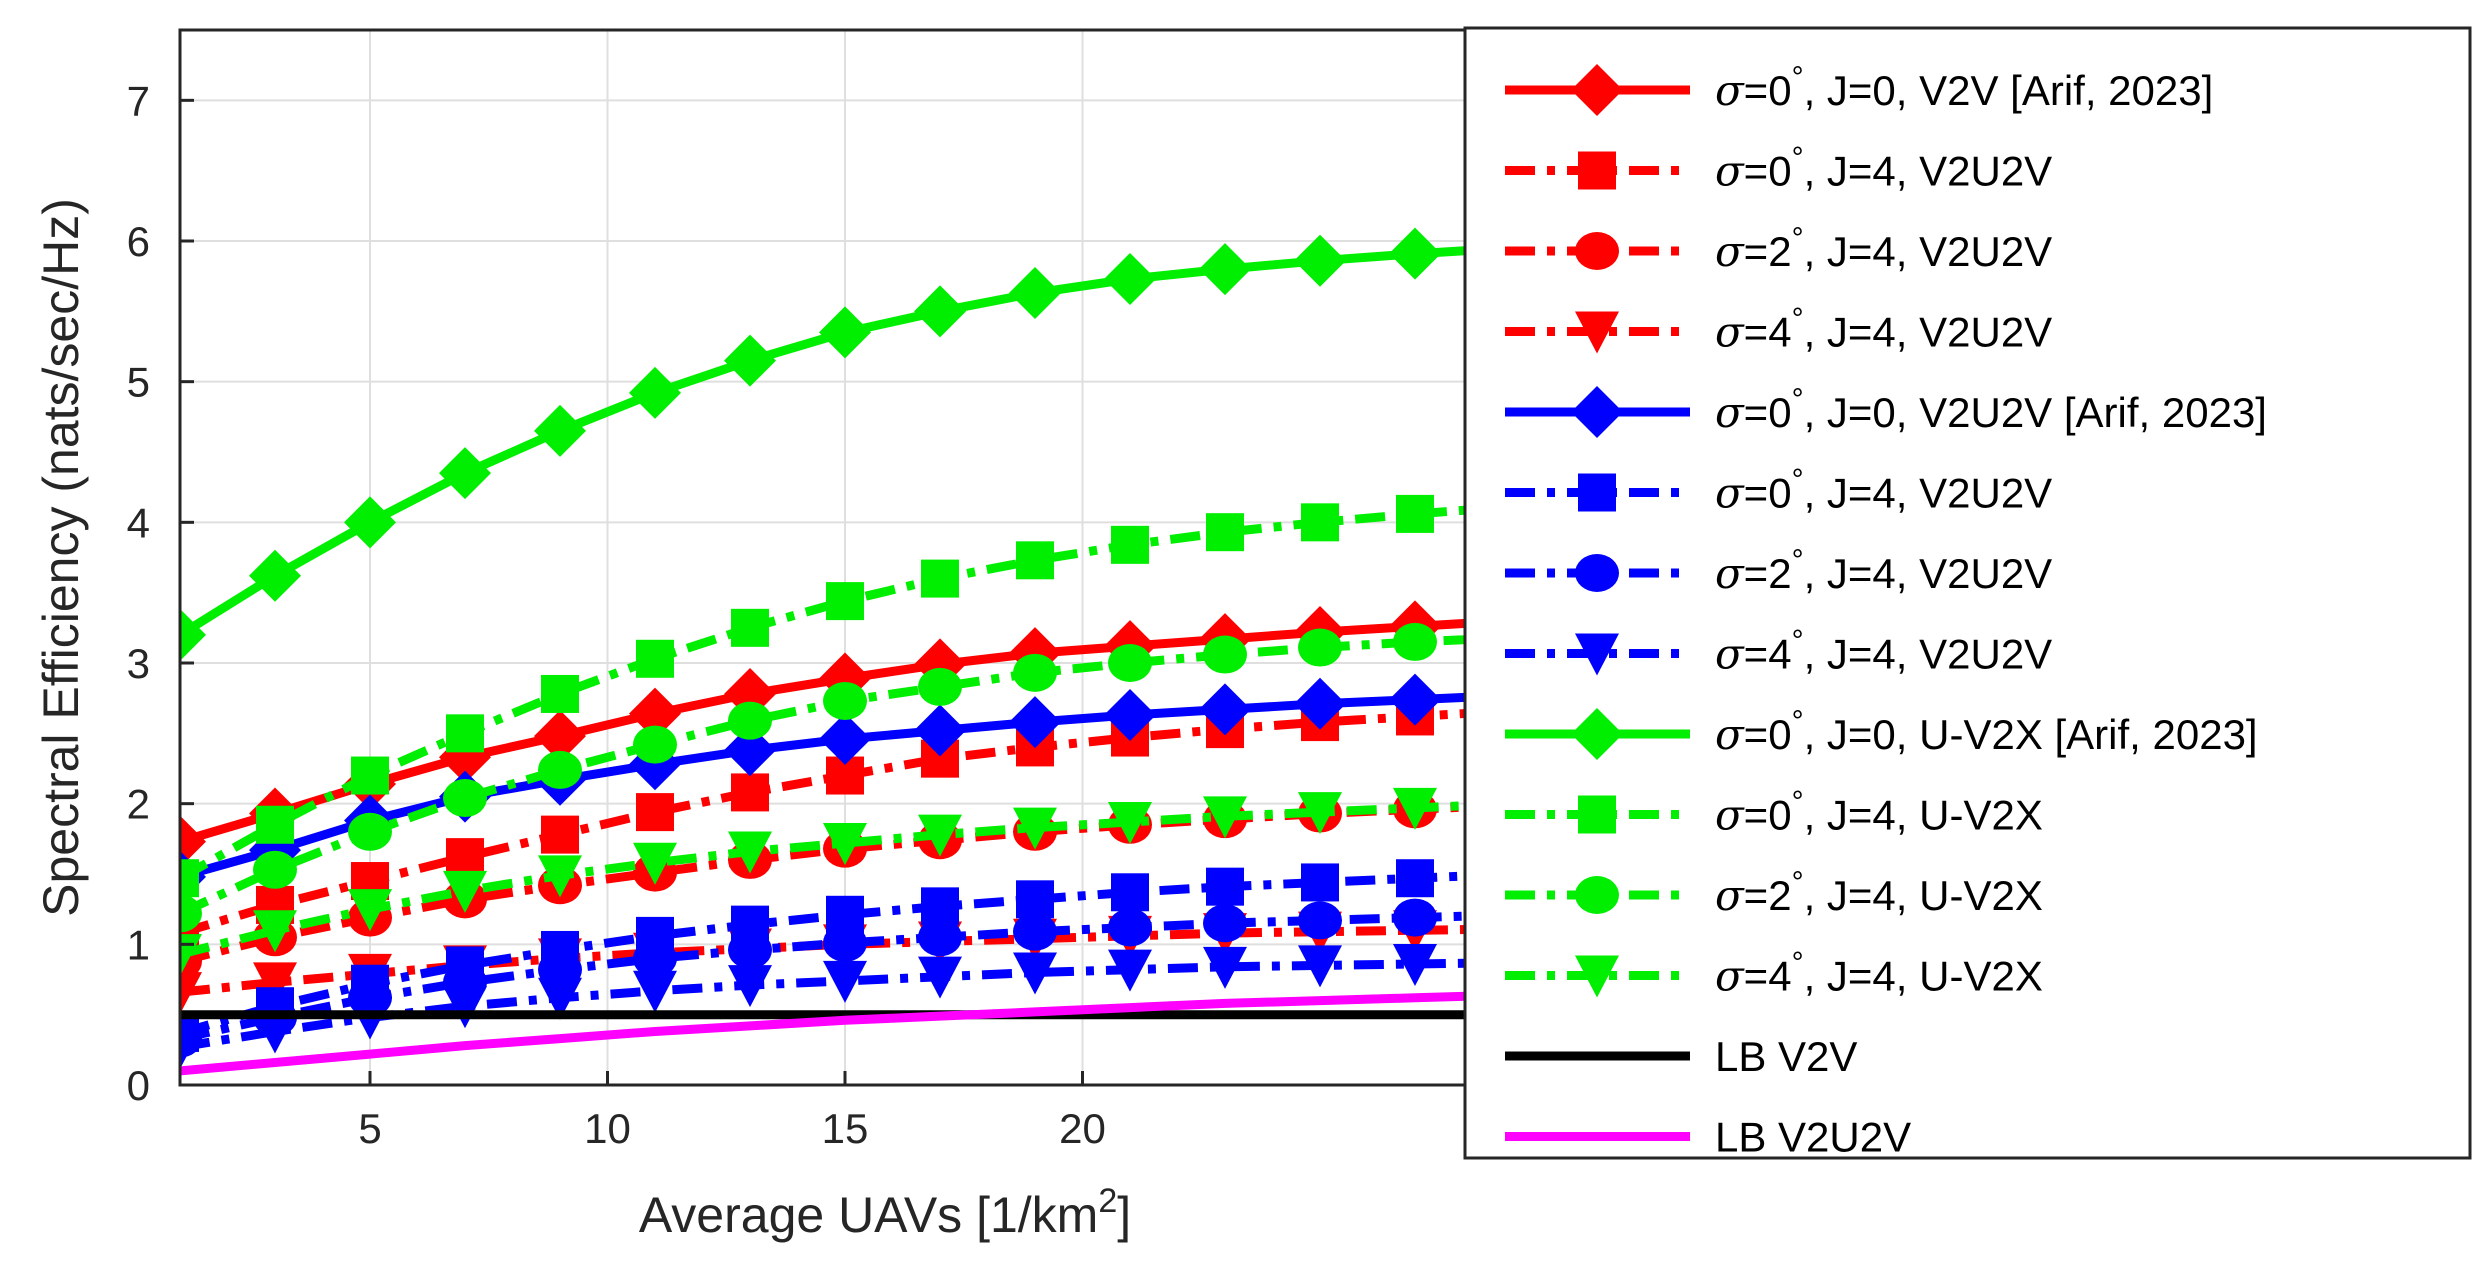 This screenshot has width=2492, height=1262. I want to click on legend-label: σ=4°, J=4, U-V2X, so click(1879, 974).